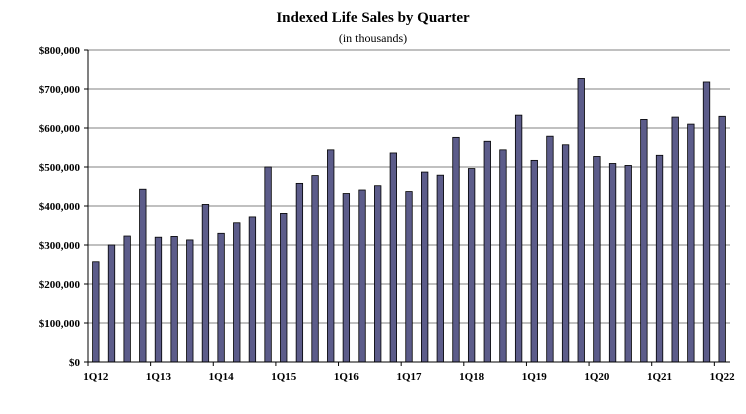 The height and width of the screenshot is (414, 746). Describe the element at coordinates (487, 251) in the screenshot. I see `bar-2Q18` at that location.